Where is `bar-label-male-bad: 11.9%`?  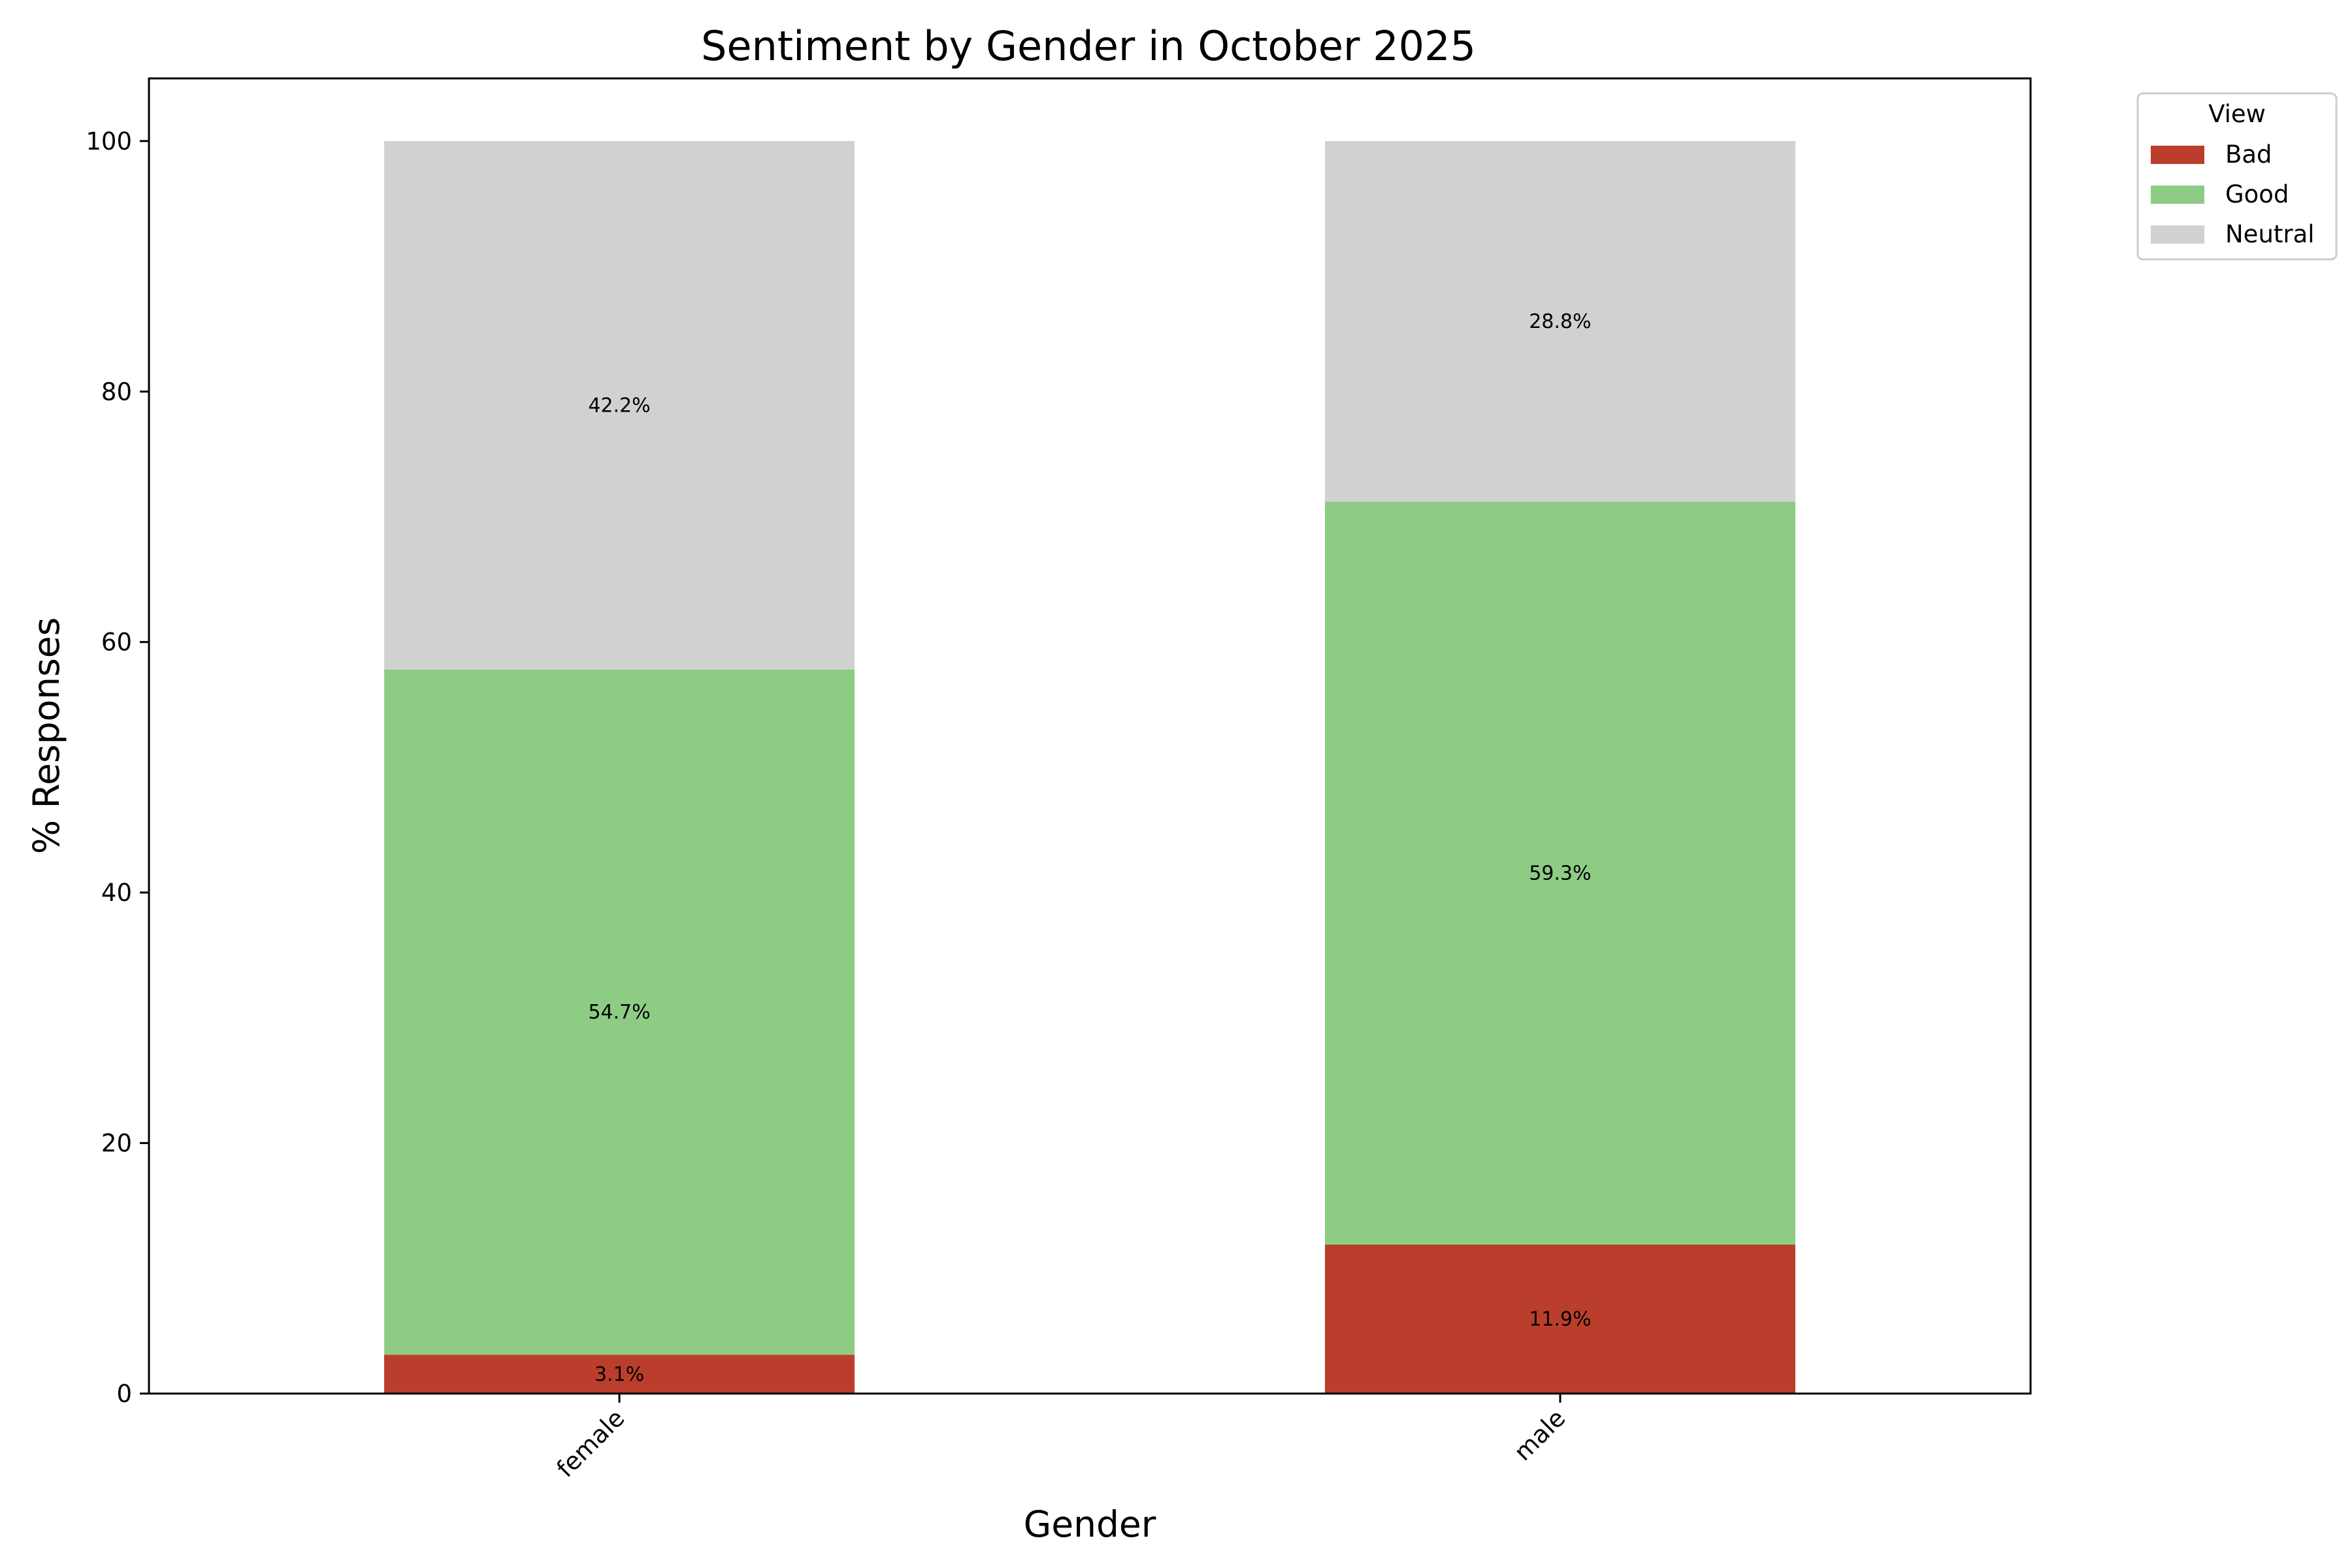
bar-label-male-bad: 11.9% is located at coordinates (1560, 1319).